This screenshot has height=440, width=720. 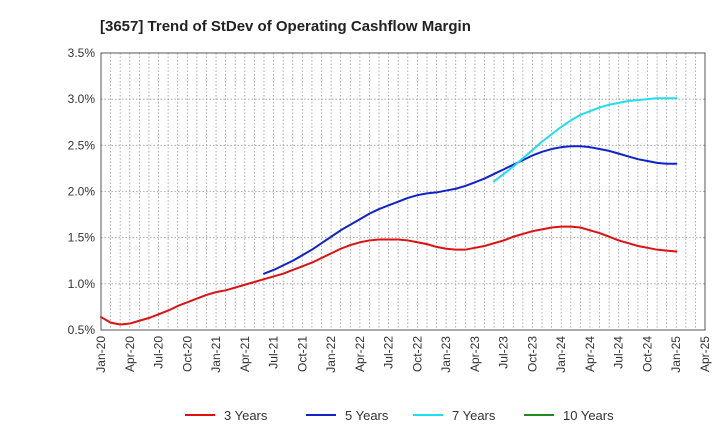 I want to click on x-tick-label: Jul-23, so click(x=504, y=352).